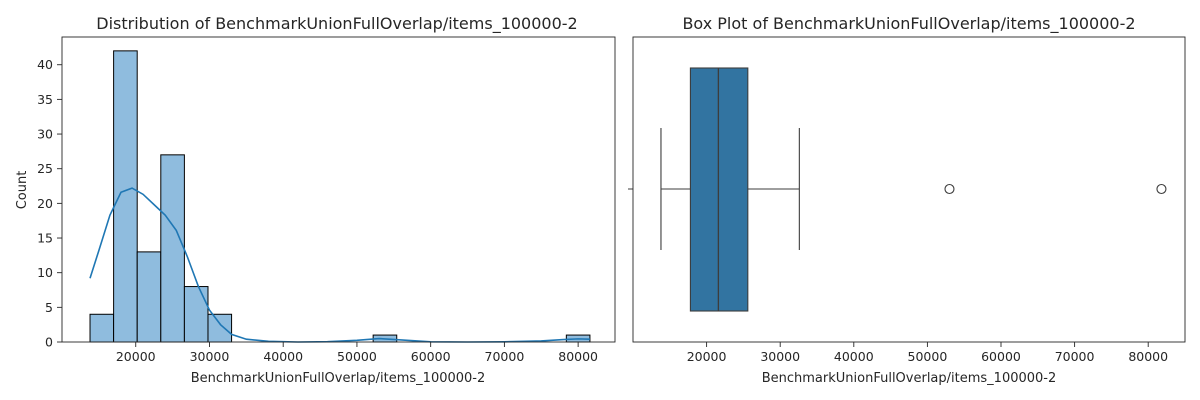 This screenshot has width=1200, height=400. Describe the element at coordinates (283, 356) in the screenshot. I see `histogram-x-tick-label: 40000` at that location.